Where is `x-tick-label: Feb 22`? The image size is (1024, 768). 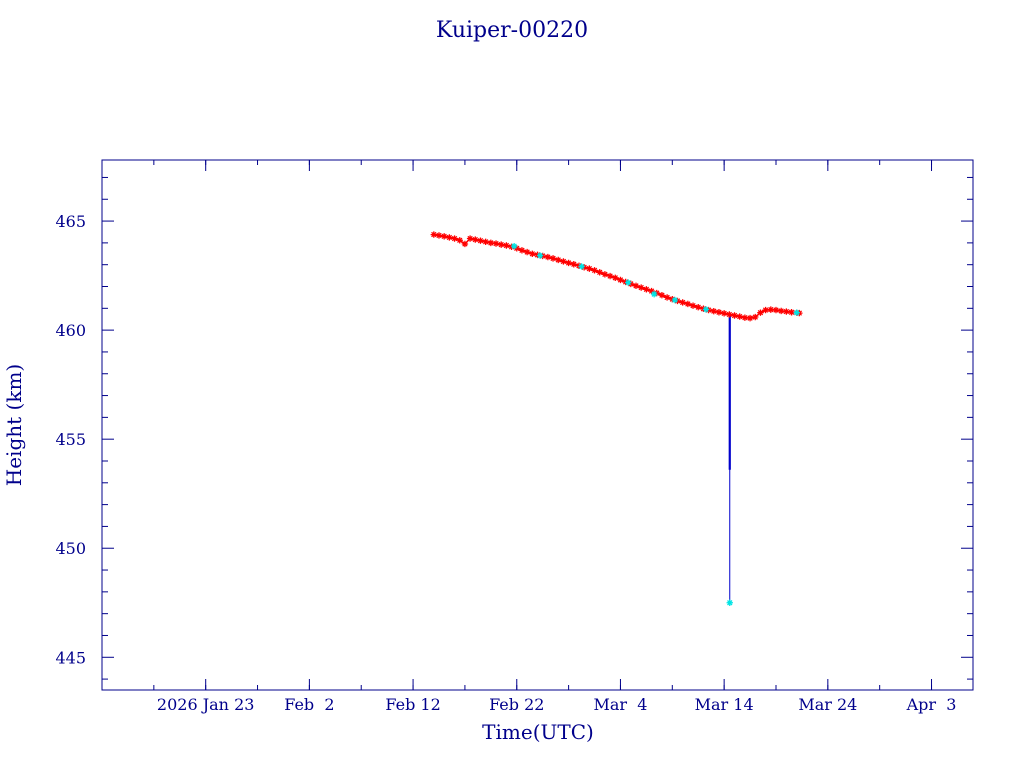
x-tick-label: Feb 22 is located at coordinates (516, 704).